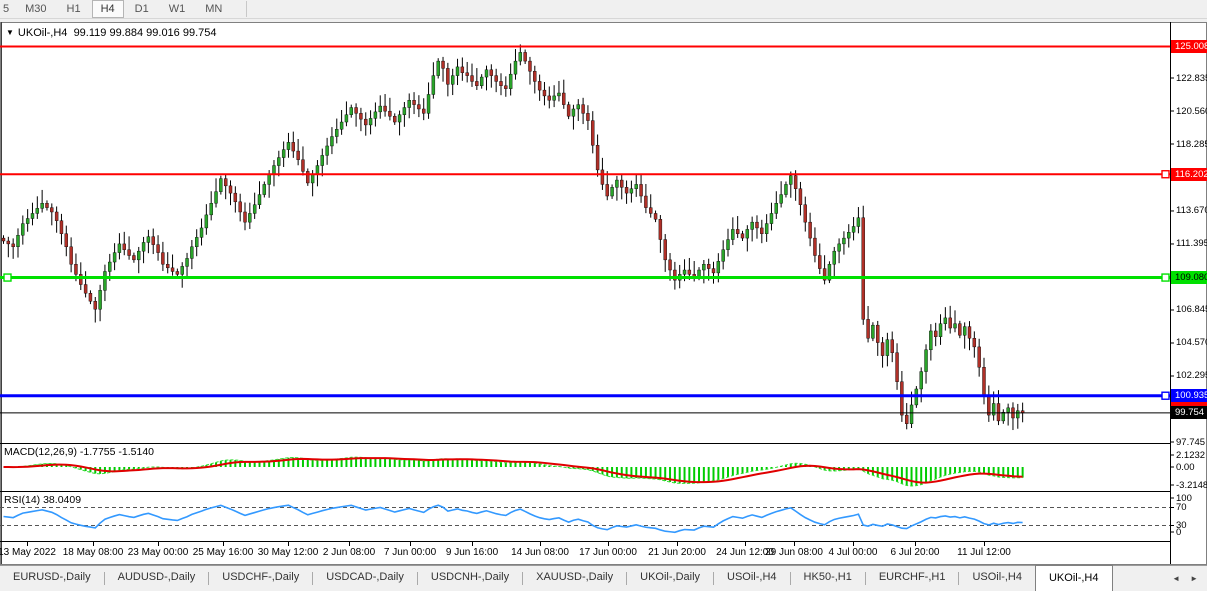 Image resolution: width=1207 pixels, height=591 pixels. Describe the element at coordinates (1191, 111) in the screenshot. I see `price-tick: 120.560` at that location.